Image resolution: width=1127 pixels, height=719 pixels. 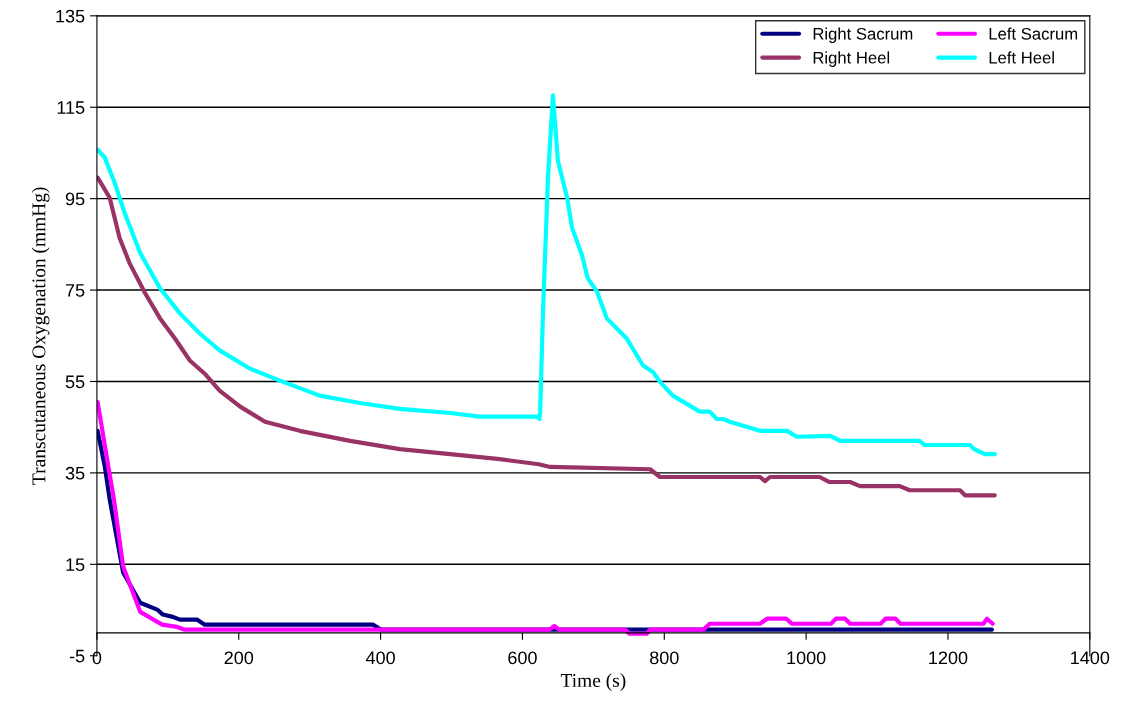 I want to click on y-tick-label: 115, so click(x=71, y=107).